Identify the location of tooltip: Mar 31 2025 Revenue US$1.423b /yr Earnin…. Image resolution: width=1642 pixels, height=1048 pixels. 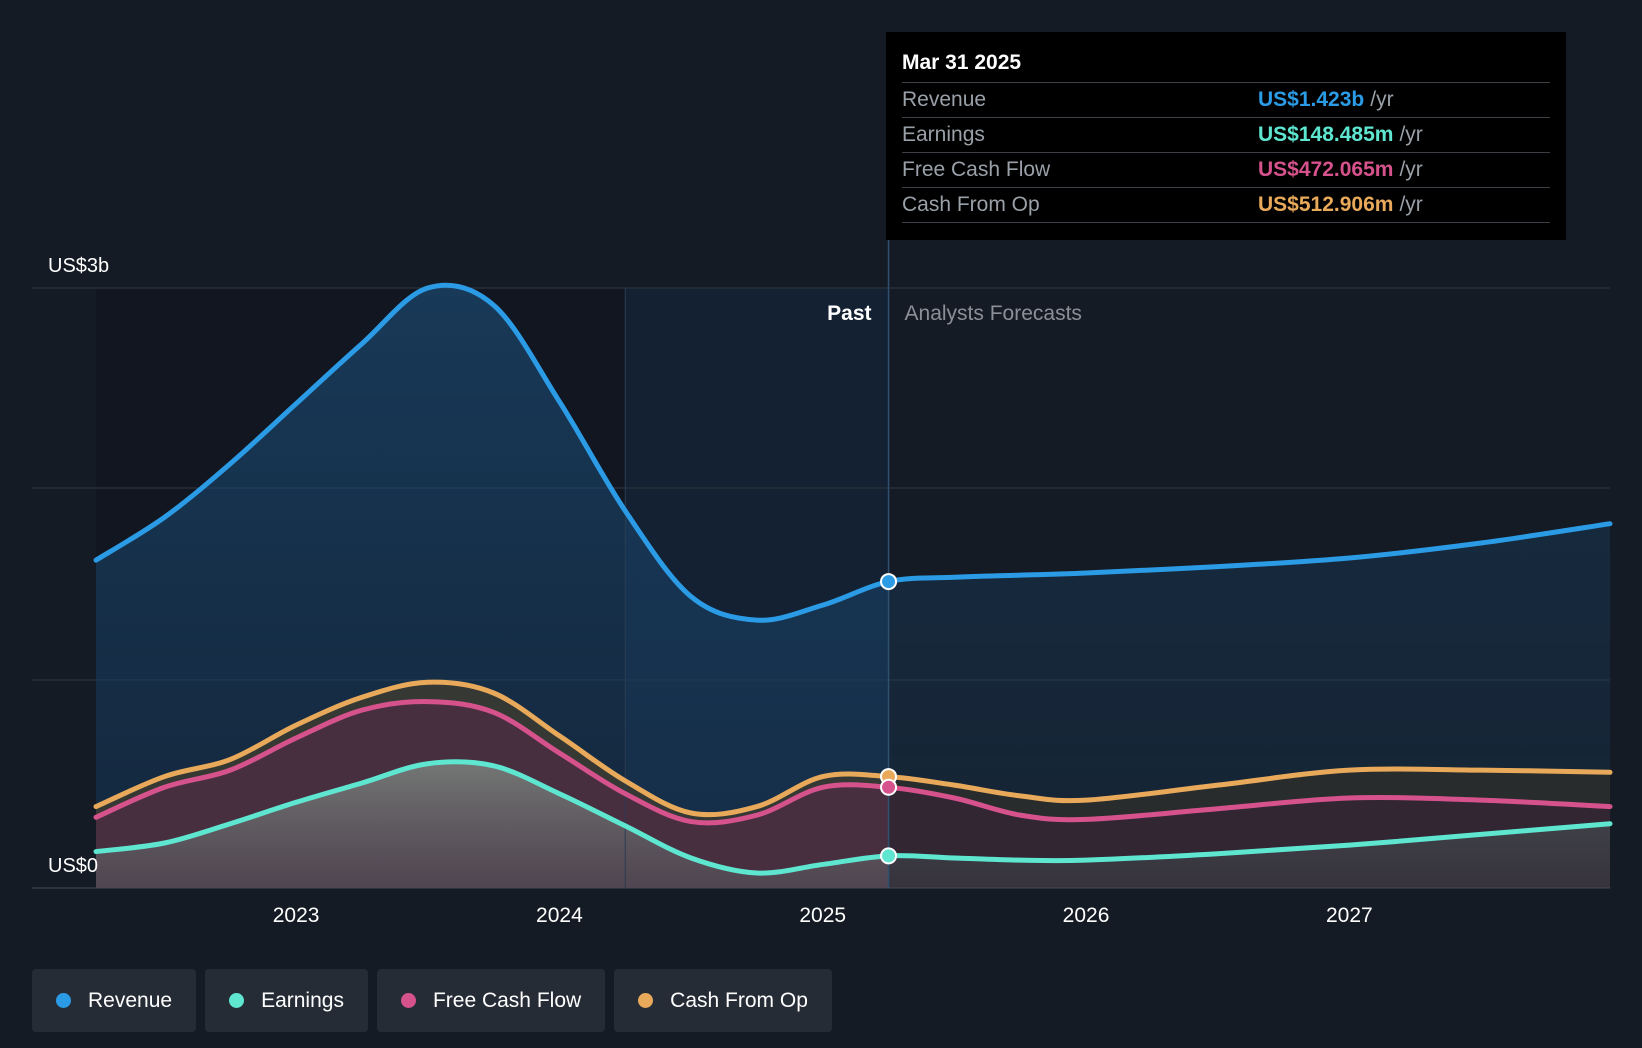
(1226, 136).